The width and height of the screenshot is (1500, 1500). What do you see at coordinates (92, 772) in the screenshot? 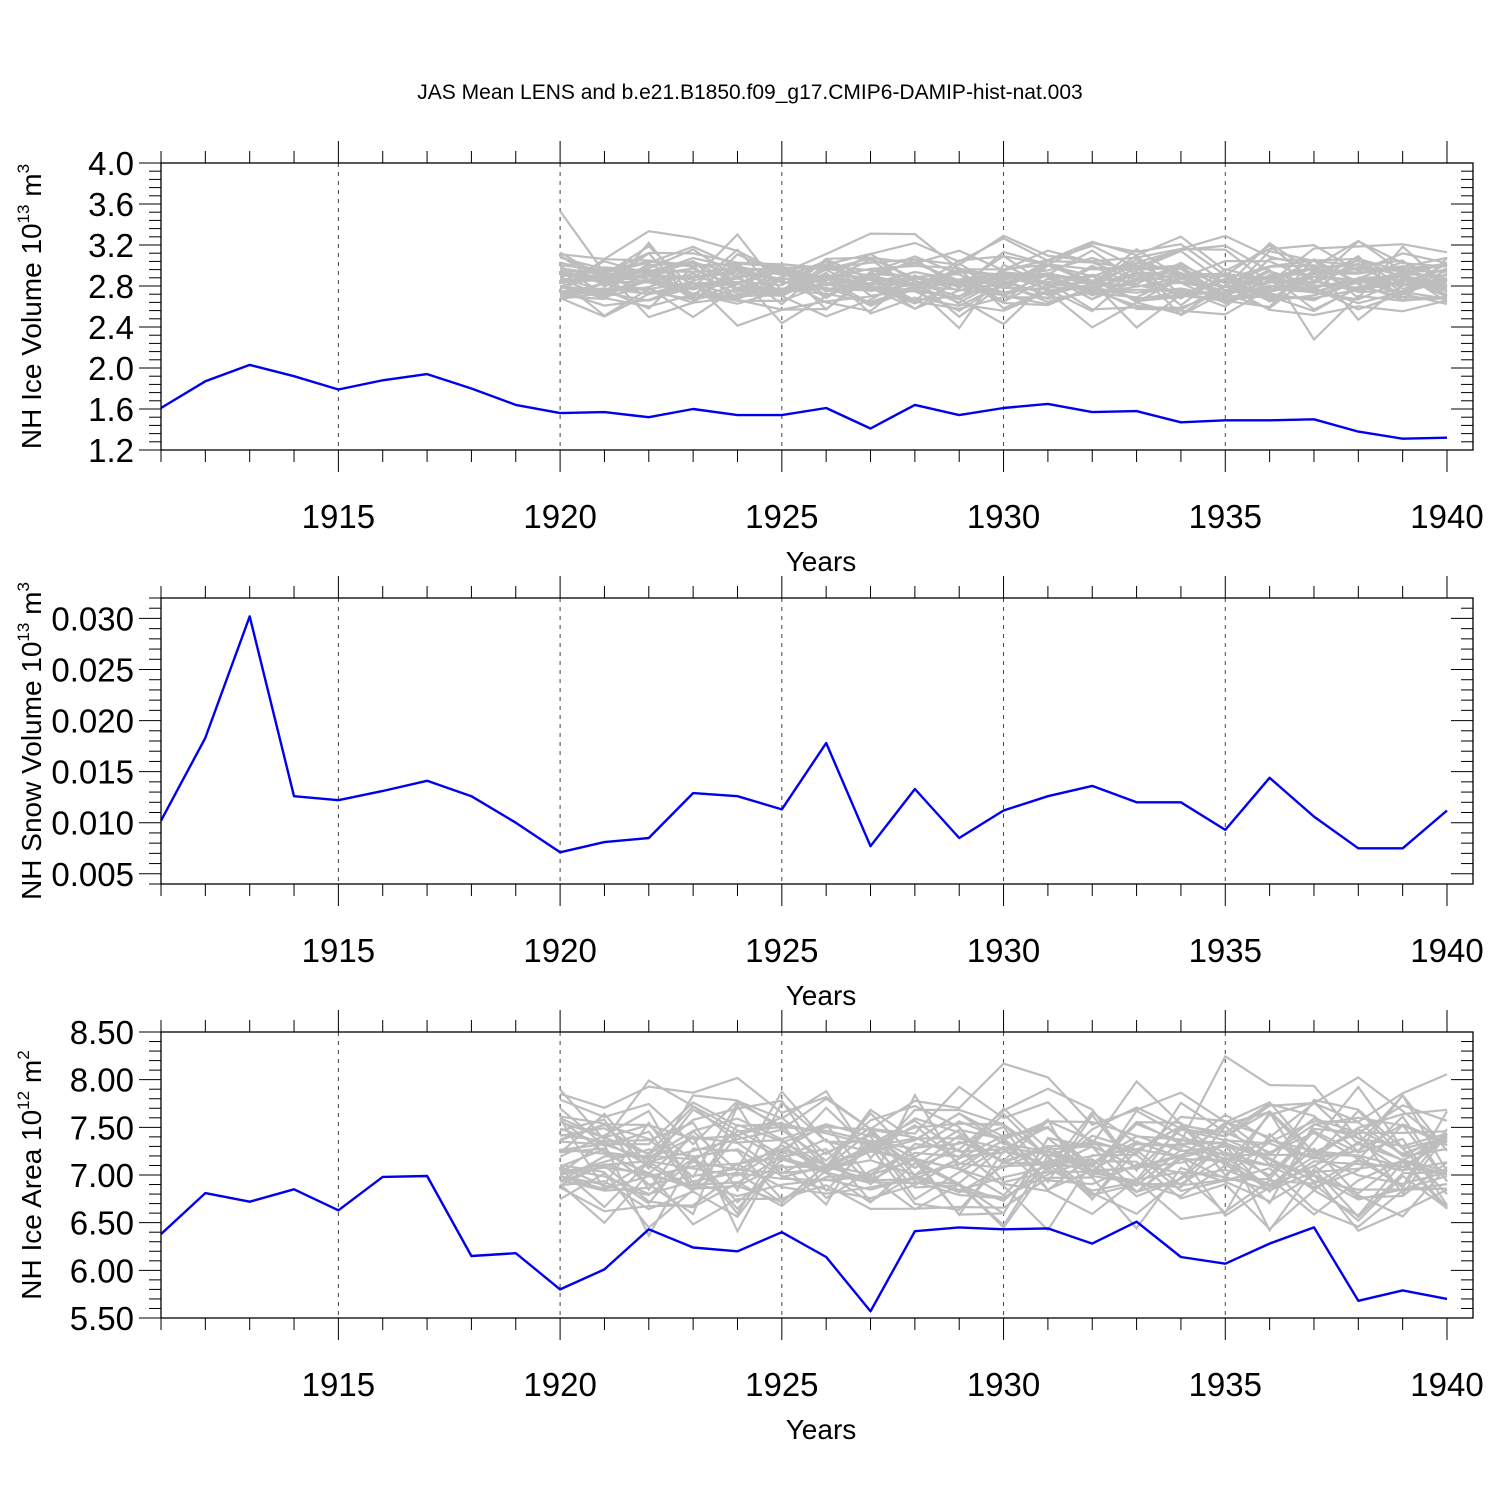
I see `y-tick-label: 0.015` at bounding box center [92, 772].